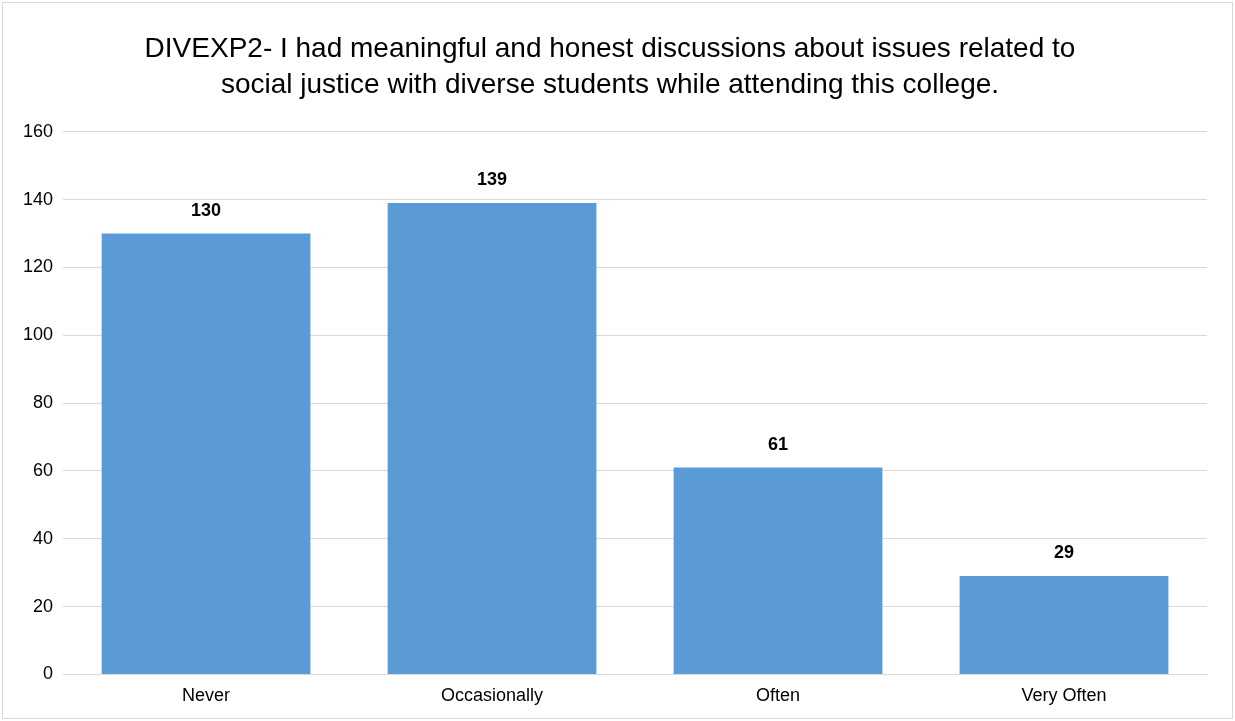 The image size is (1235, 721). I want to click on x-tick-label: Occasionally, so click(492, 695).